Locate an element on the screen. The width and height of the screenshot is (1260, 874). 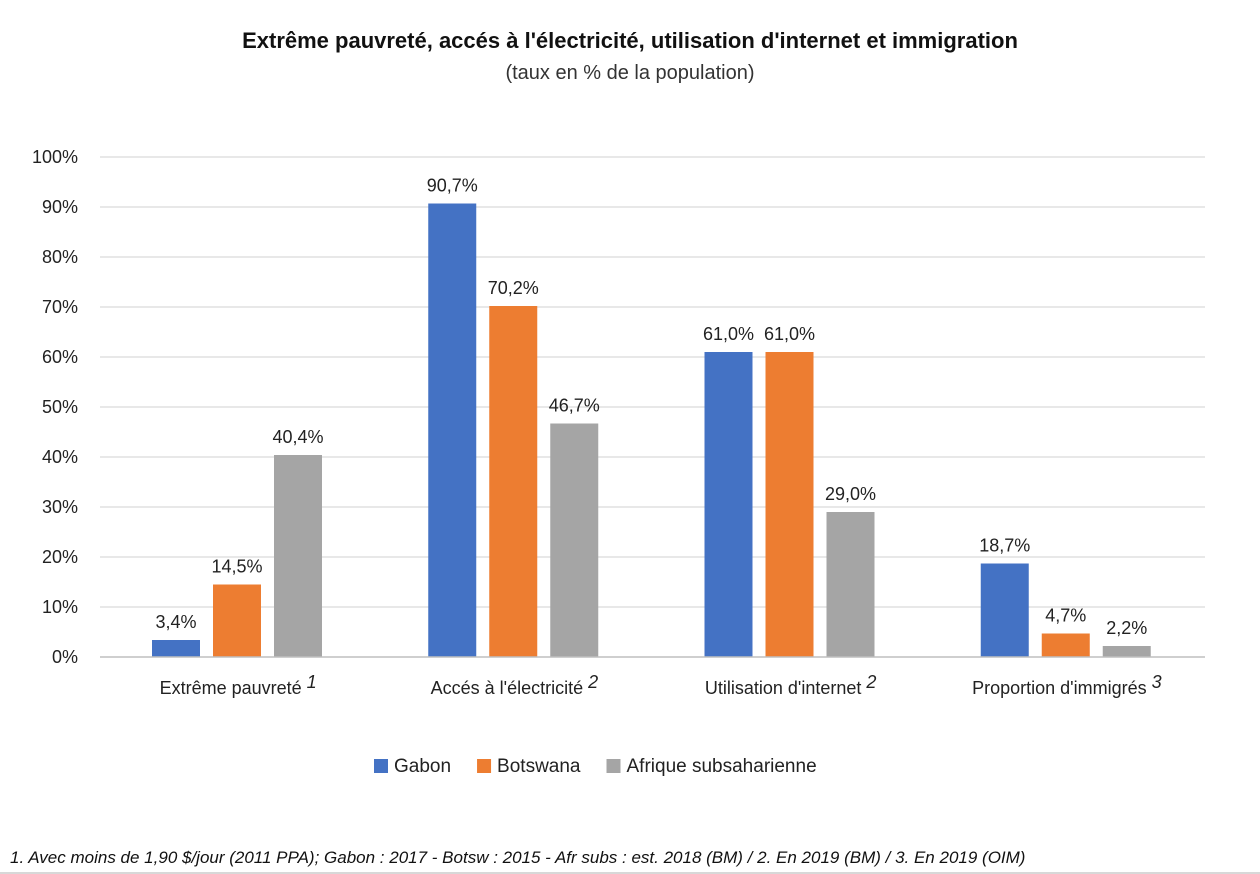
y-tick-label: 30% is located at coordinates (60, 507).